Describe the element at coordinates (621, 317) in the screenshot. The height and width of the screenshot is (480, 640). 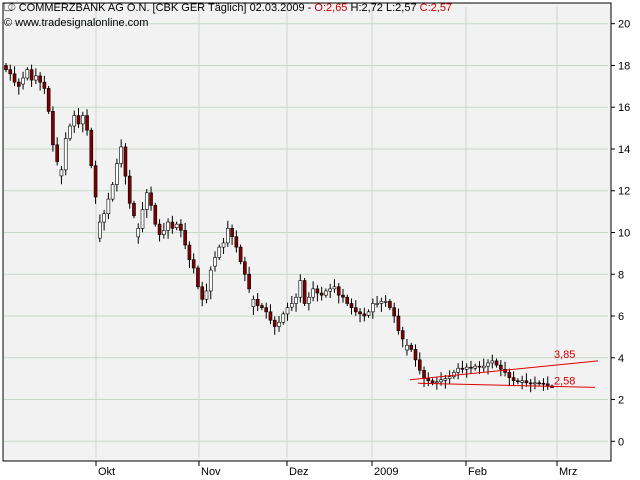
I see `y-tick-label: 6` at that location.